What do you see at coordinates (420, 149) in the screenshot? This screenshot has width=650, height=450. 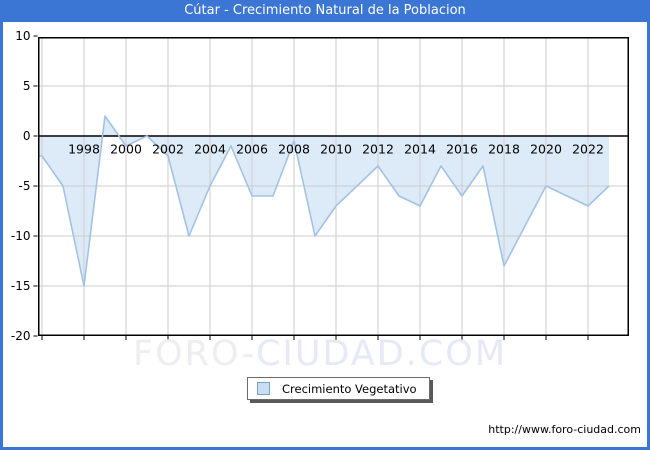 I see `x-tick-label: 2014` at bounding box center [420, 149].